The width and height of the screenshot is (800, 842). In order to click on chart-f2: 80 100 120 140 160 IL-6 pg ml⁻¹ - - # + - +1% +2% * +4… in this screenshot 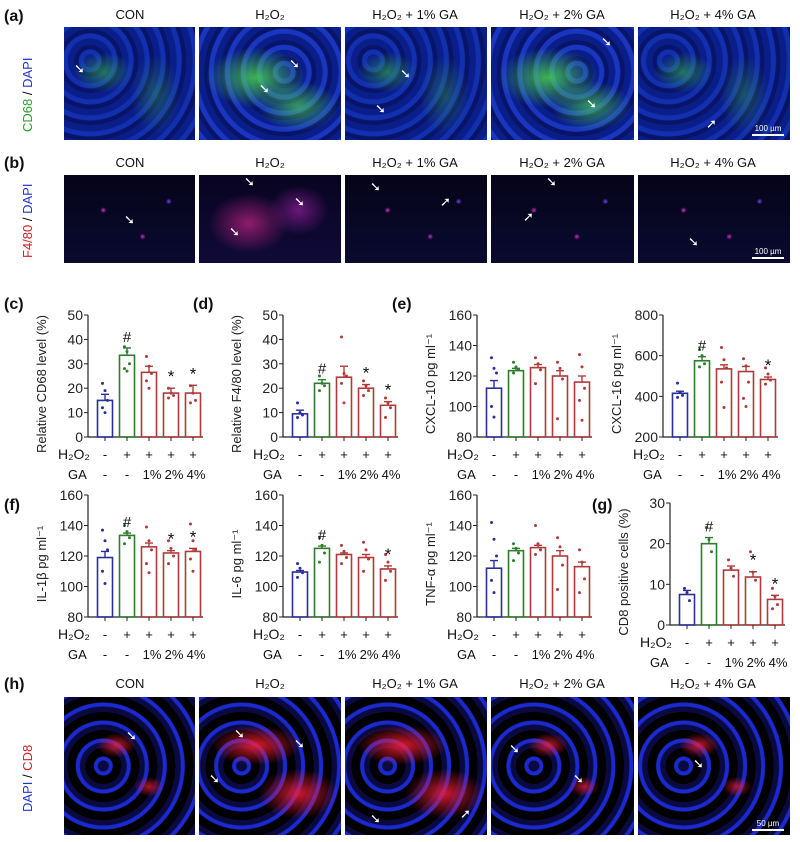, I will do `click(315, 574)`.